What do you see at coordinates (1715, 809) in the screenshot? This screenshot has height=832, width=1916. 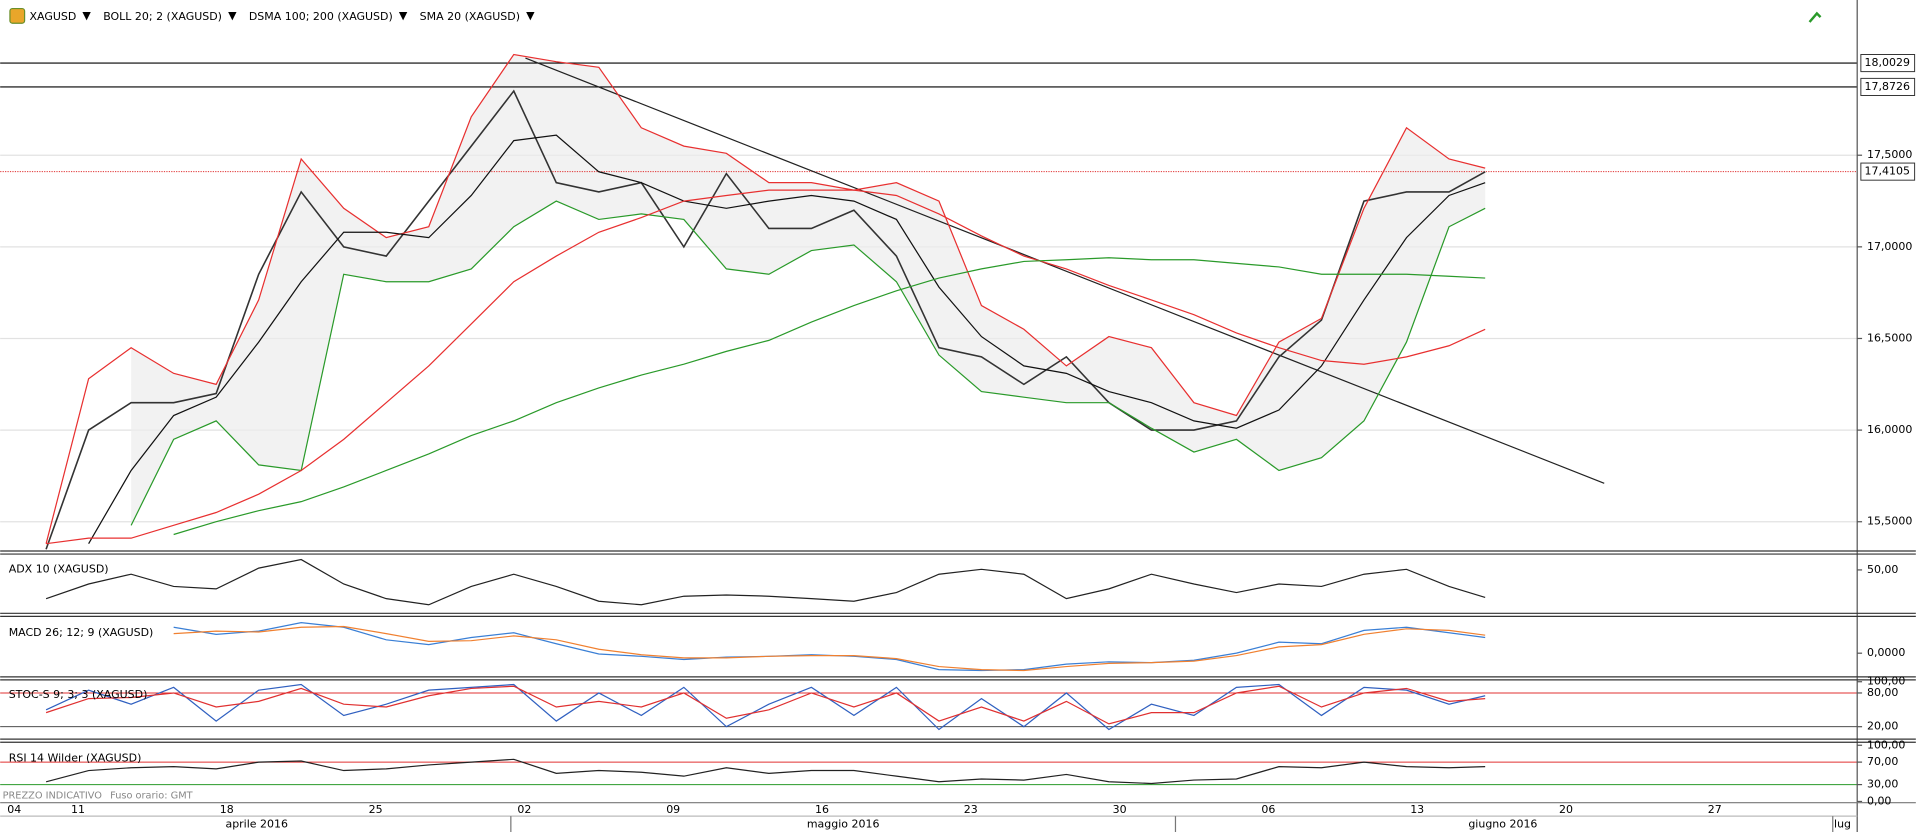 I see `x-tick-label: 27` at bounding box center [1715, 809].